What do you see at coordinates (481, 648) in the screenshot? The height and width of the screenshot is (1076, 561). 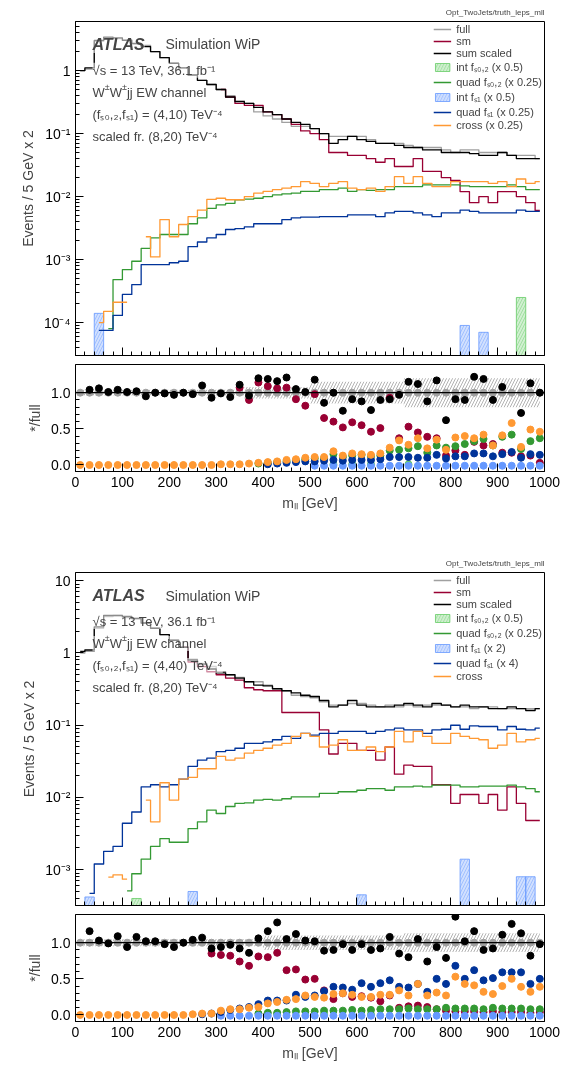 I see `legend-label: int fₛ₁ (x 2)` at bounding box center [481, 648].